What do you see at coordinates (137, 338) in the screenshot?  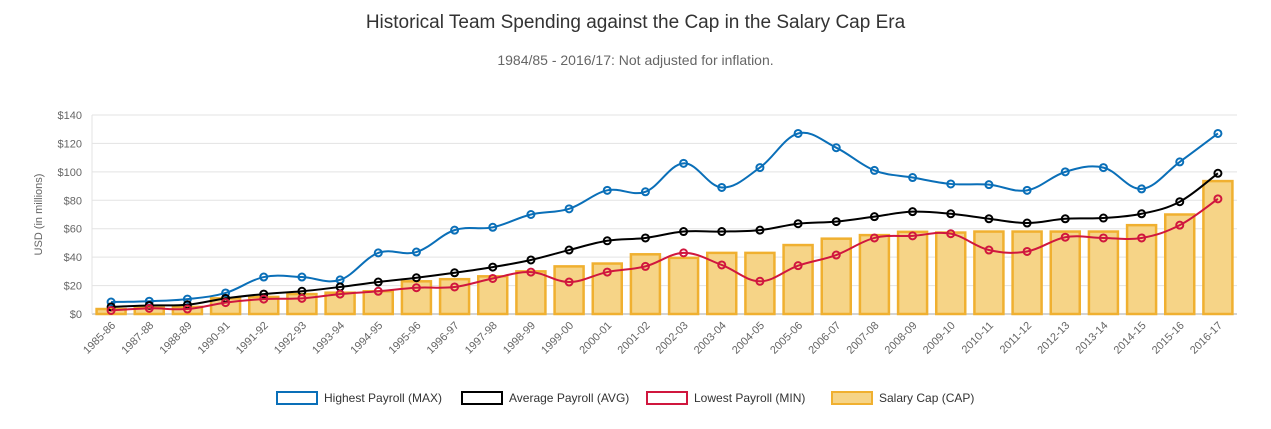 I see `x-tick-label: 1987-88` at bounding box center [137, 338].